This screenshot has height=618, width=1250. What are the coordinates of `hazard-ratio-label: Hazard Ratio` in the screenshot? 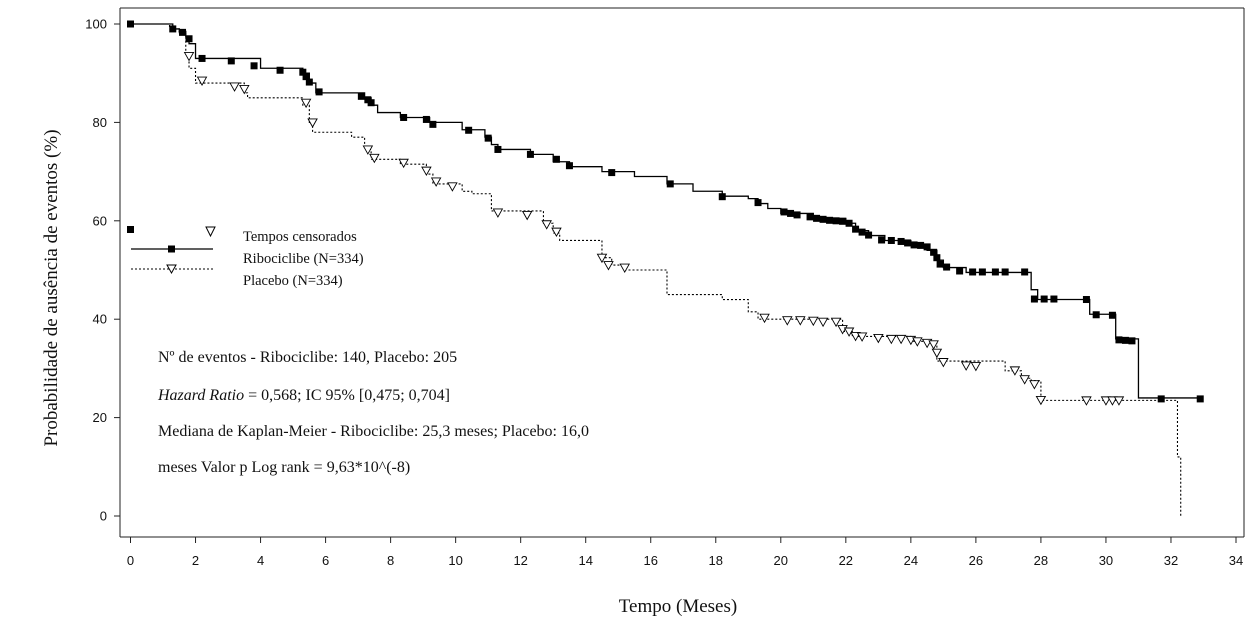 It's located at (200, 395).